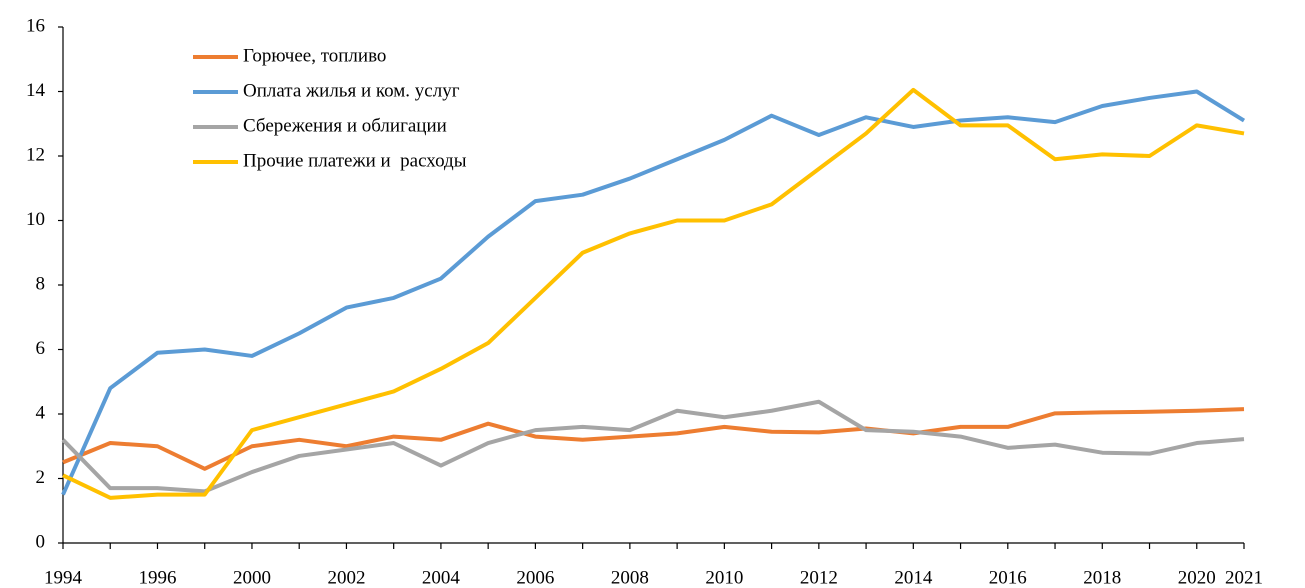 This screenshot has height=588, width=1305. Describe the element at coordinates (157, 577) in the screenshot. I see `x-tick-label: 1996` at that location.